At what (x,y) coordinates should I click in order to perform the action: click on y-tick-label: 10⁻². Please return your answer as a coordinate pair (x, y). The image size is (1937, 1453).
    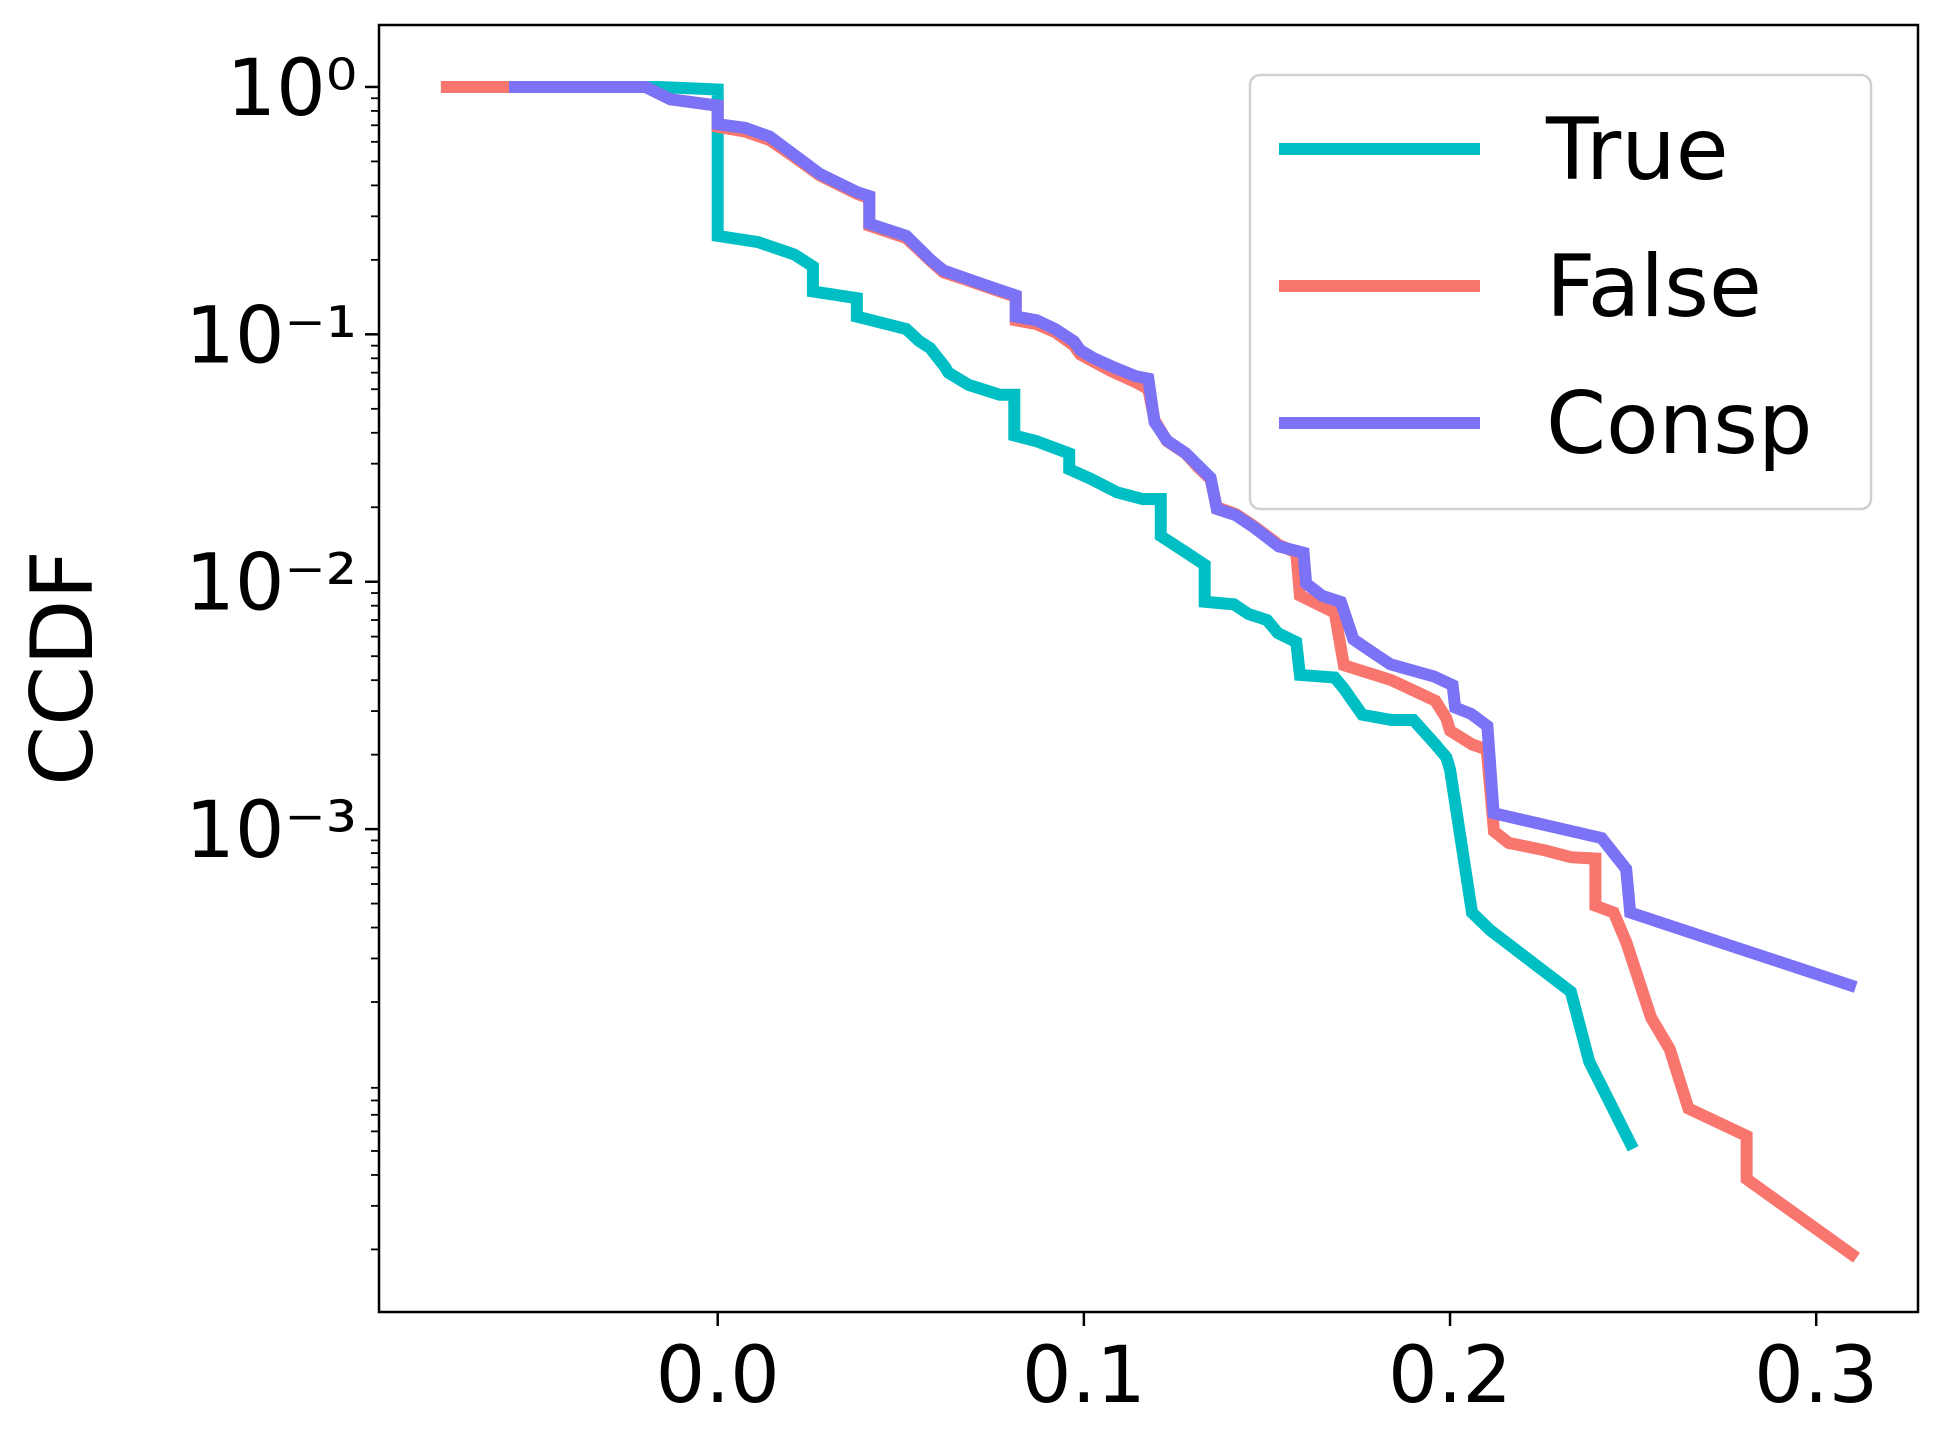
    Looking at the image, I should click on (271, 584).